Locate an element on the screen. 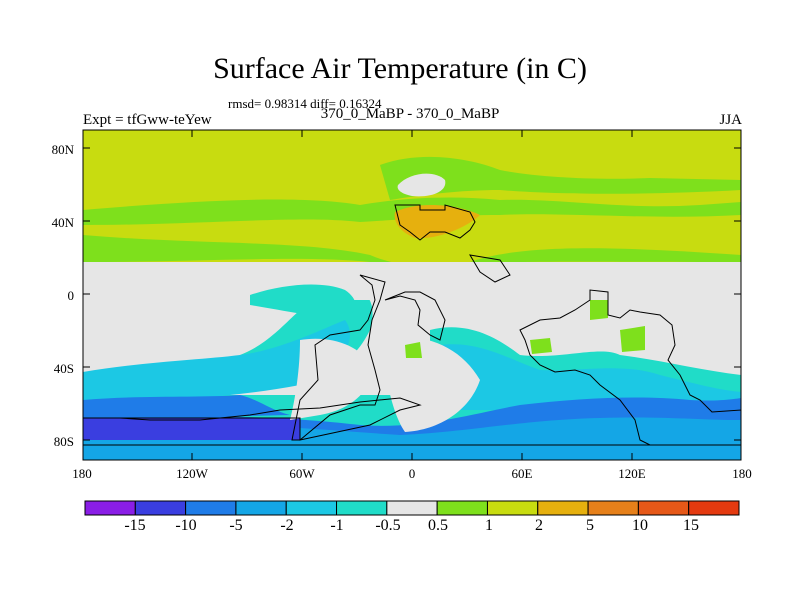  x-tick-label: 120E is located at coordinates (632, 473).